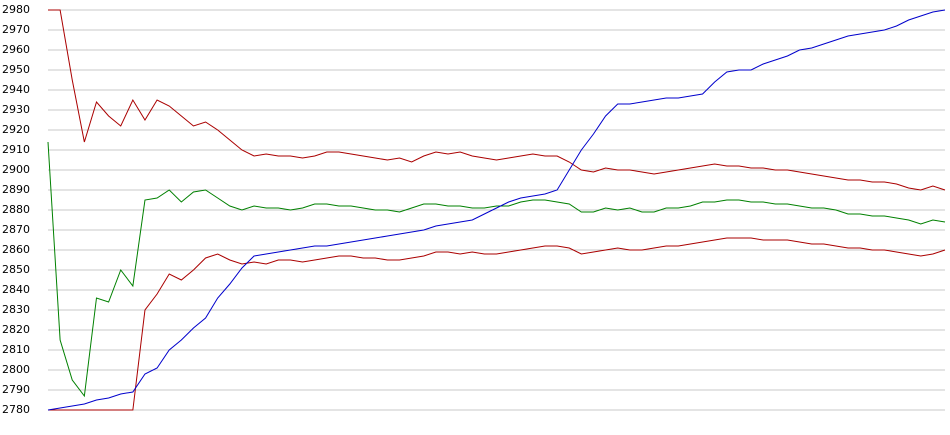  Describe the element at coordinates (16, 249) in the screenshot. I see `y-tick-label: 2860` at that location.